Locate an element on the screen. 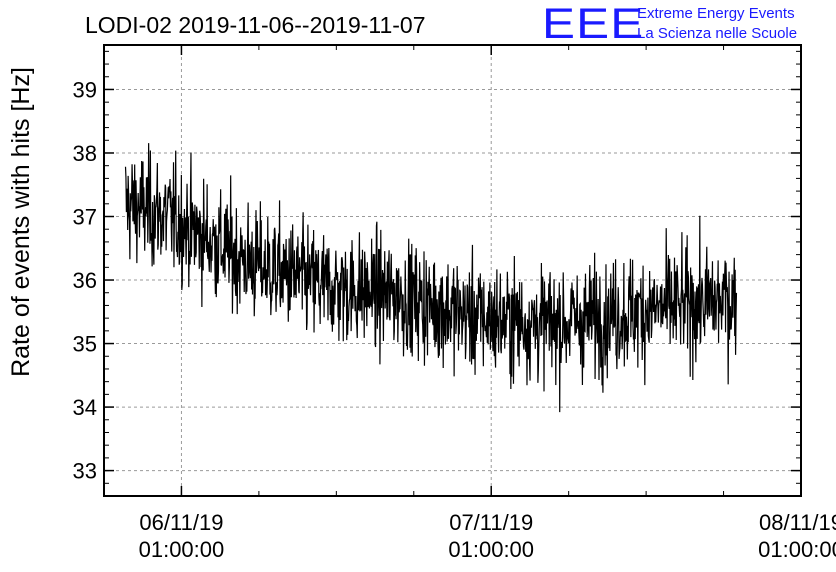 This screenshot has height=572, width=836. y-tick-label: 39 is located at coordinates (85, 89).